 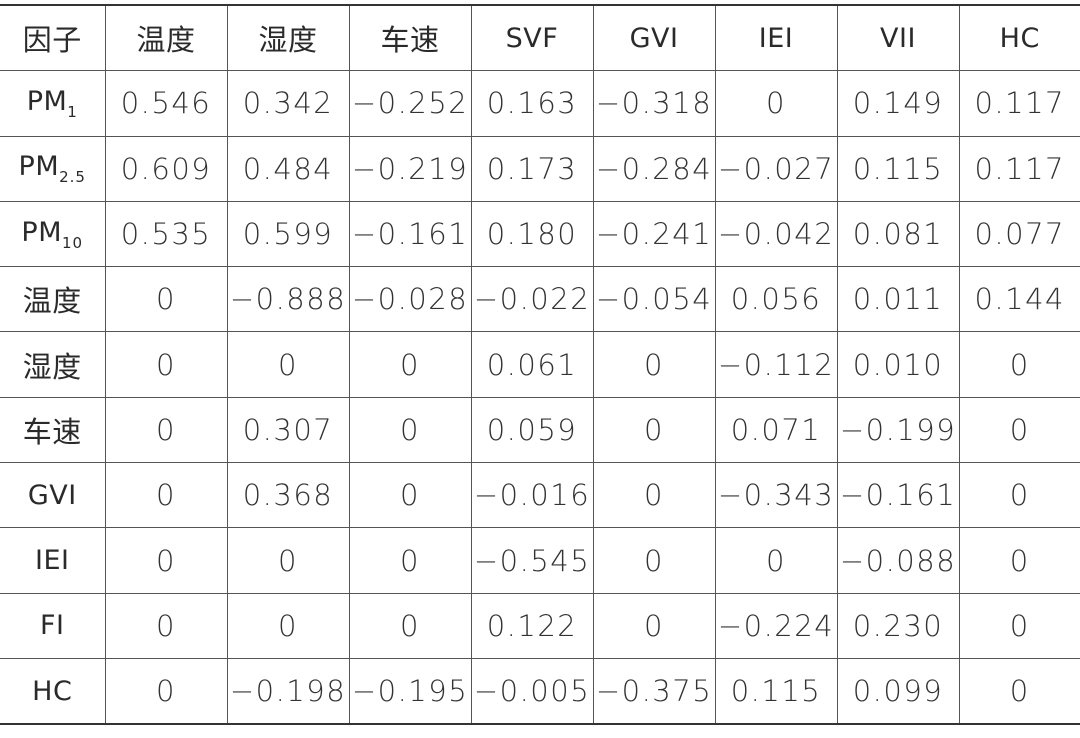 I want to click on header-column: HC, so click(x=1019, y=38).